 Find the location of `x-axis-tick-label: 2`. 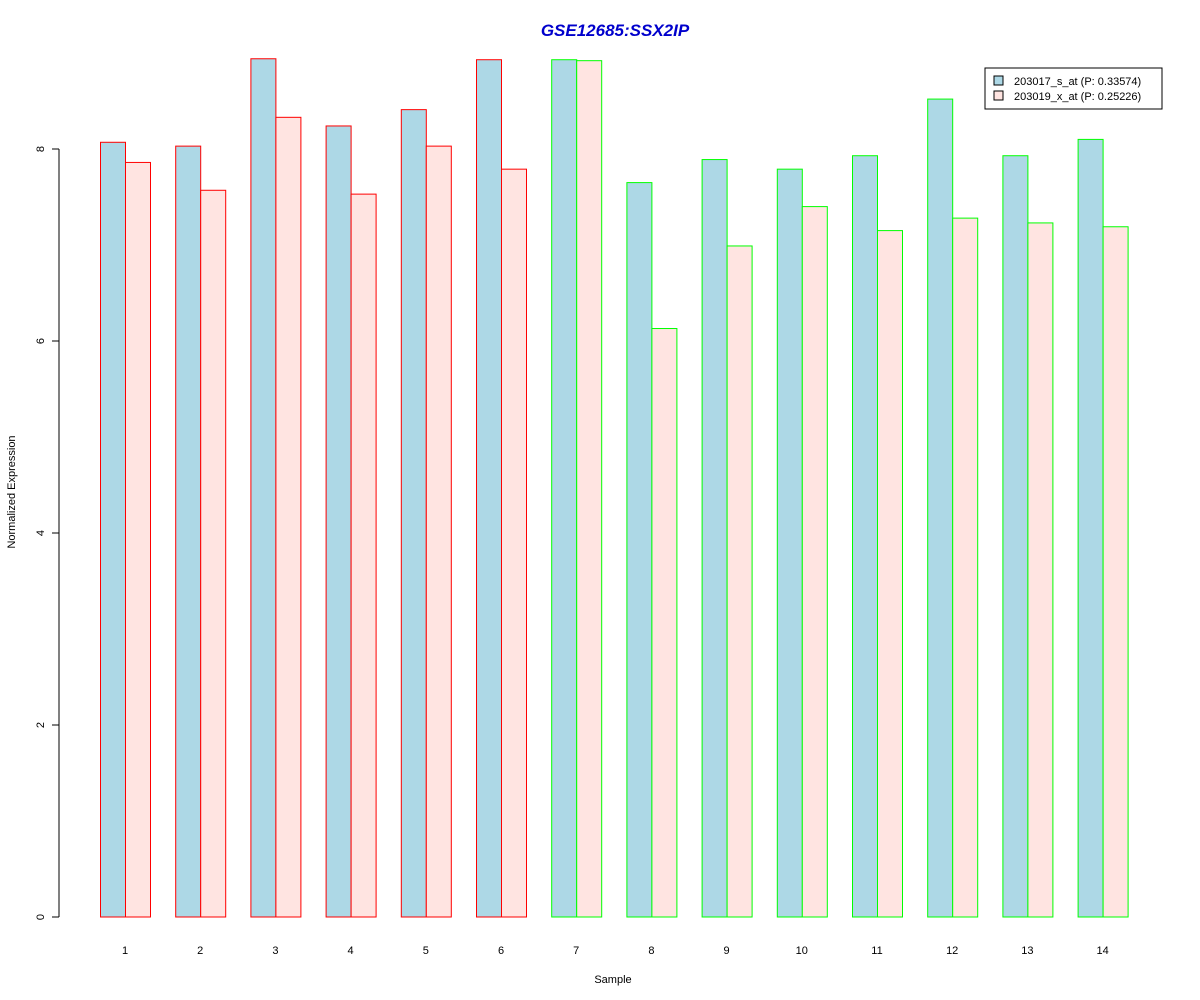

x-axis-tick-label: 2 is located at coordinates (200, 951).